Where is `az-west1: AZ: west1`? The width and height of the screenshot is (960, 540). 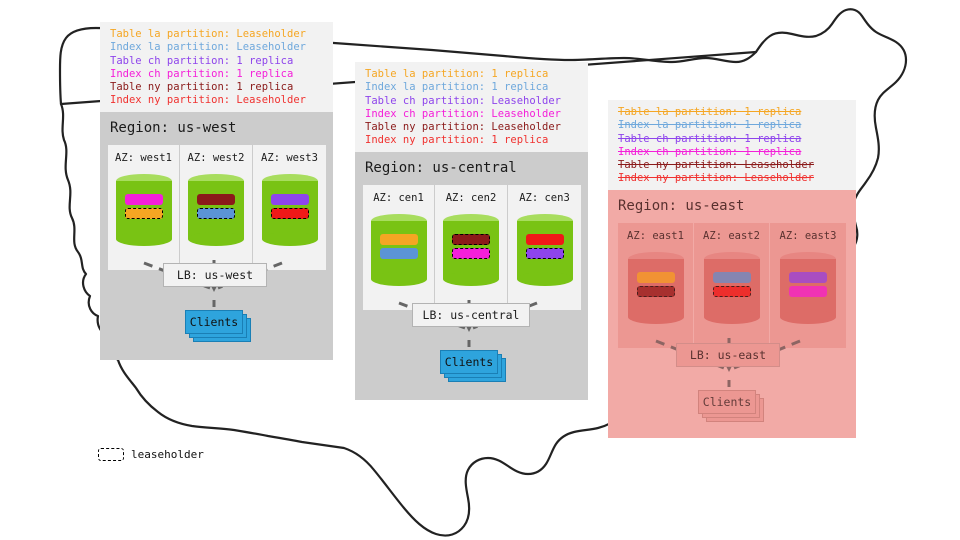 az-west1: AZ: west1 is located at coordinates (144, 207).